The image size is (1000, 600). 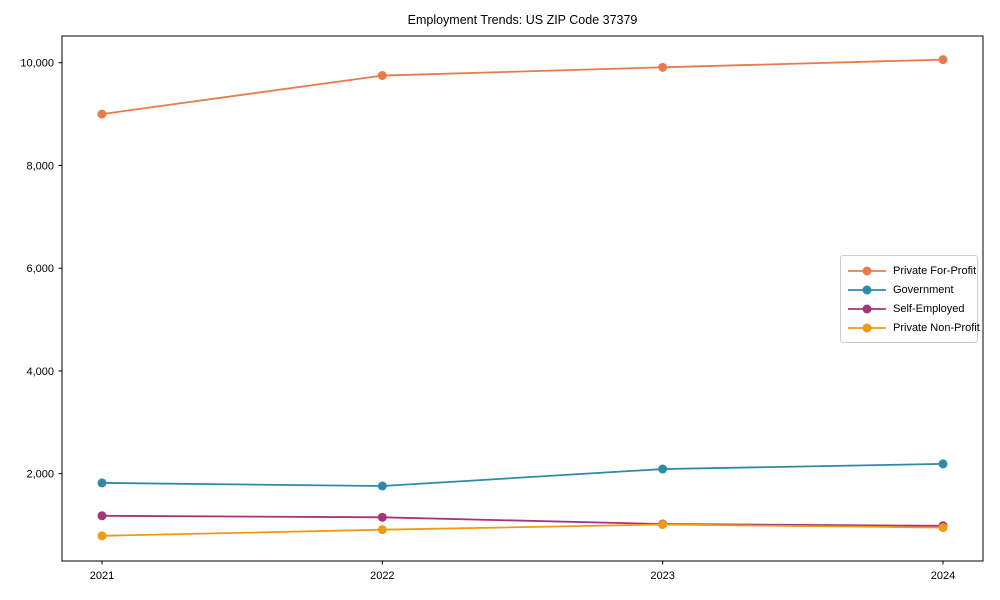 I want to click on legend-label: Self-Employed, so click(x=929, y=308).